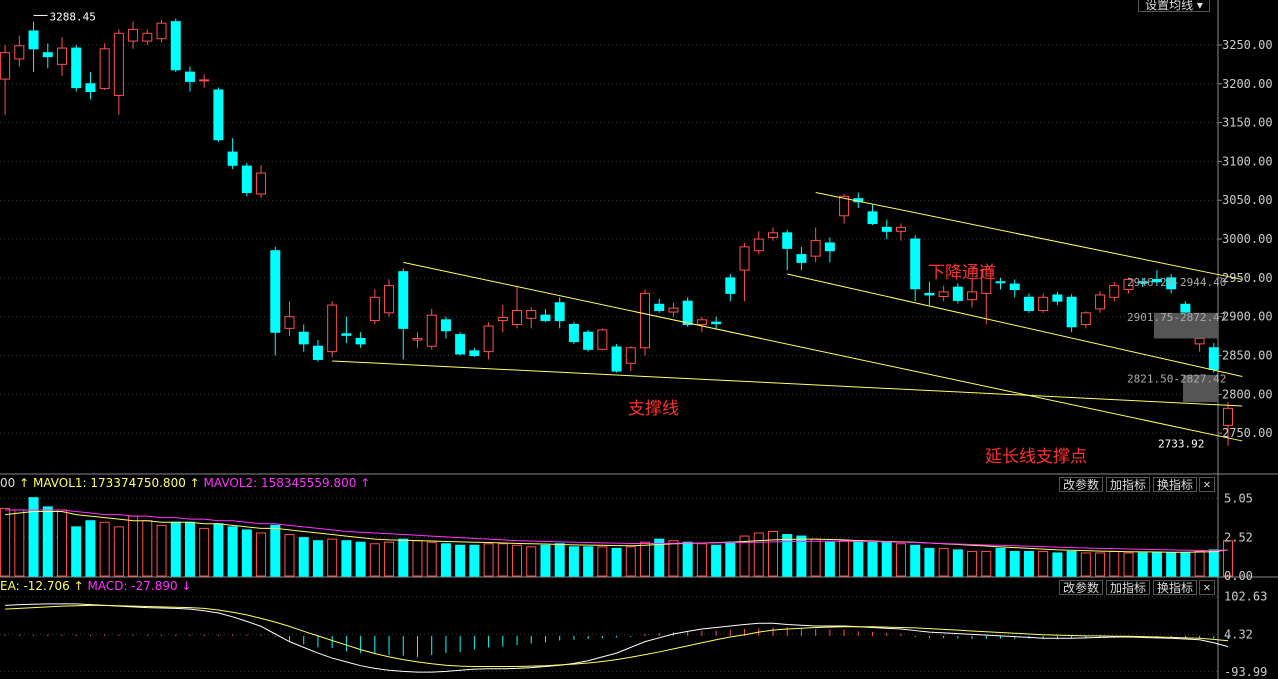  I want to click on macd-tick-label: 4.32, so click(1238, 634).